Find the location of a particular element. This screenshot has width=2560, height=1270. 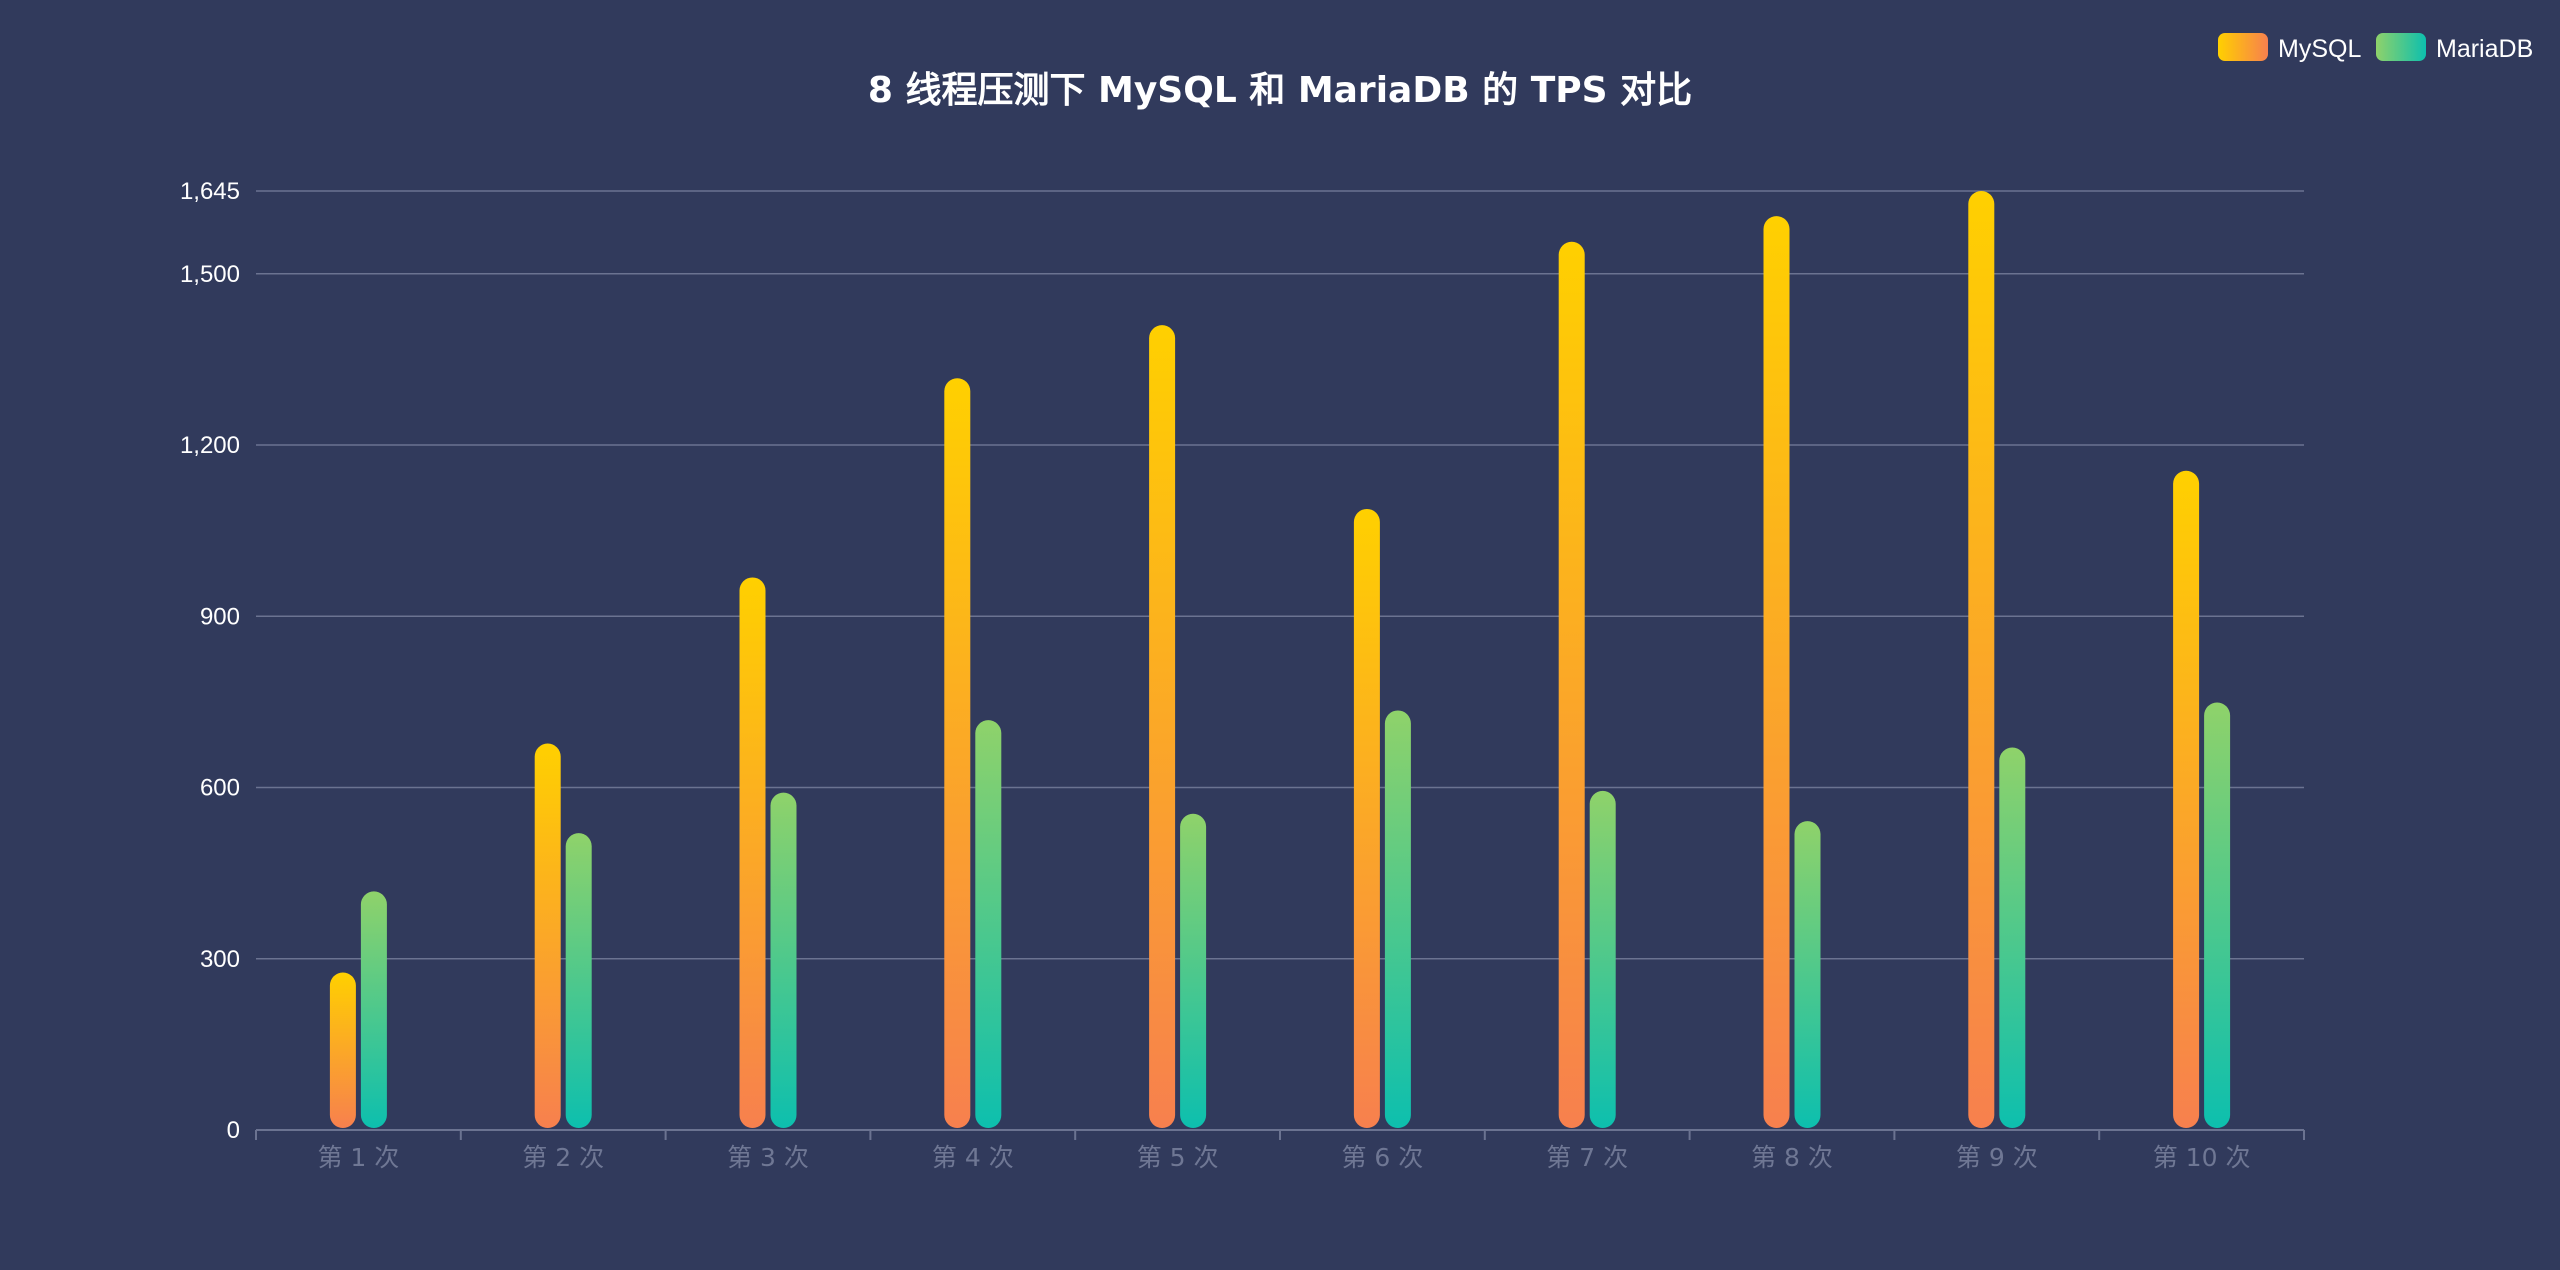

y-tick-label: 300 is located at coordinates (220, 959).